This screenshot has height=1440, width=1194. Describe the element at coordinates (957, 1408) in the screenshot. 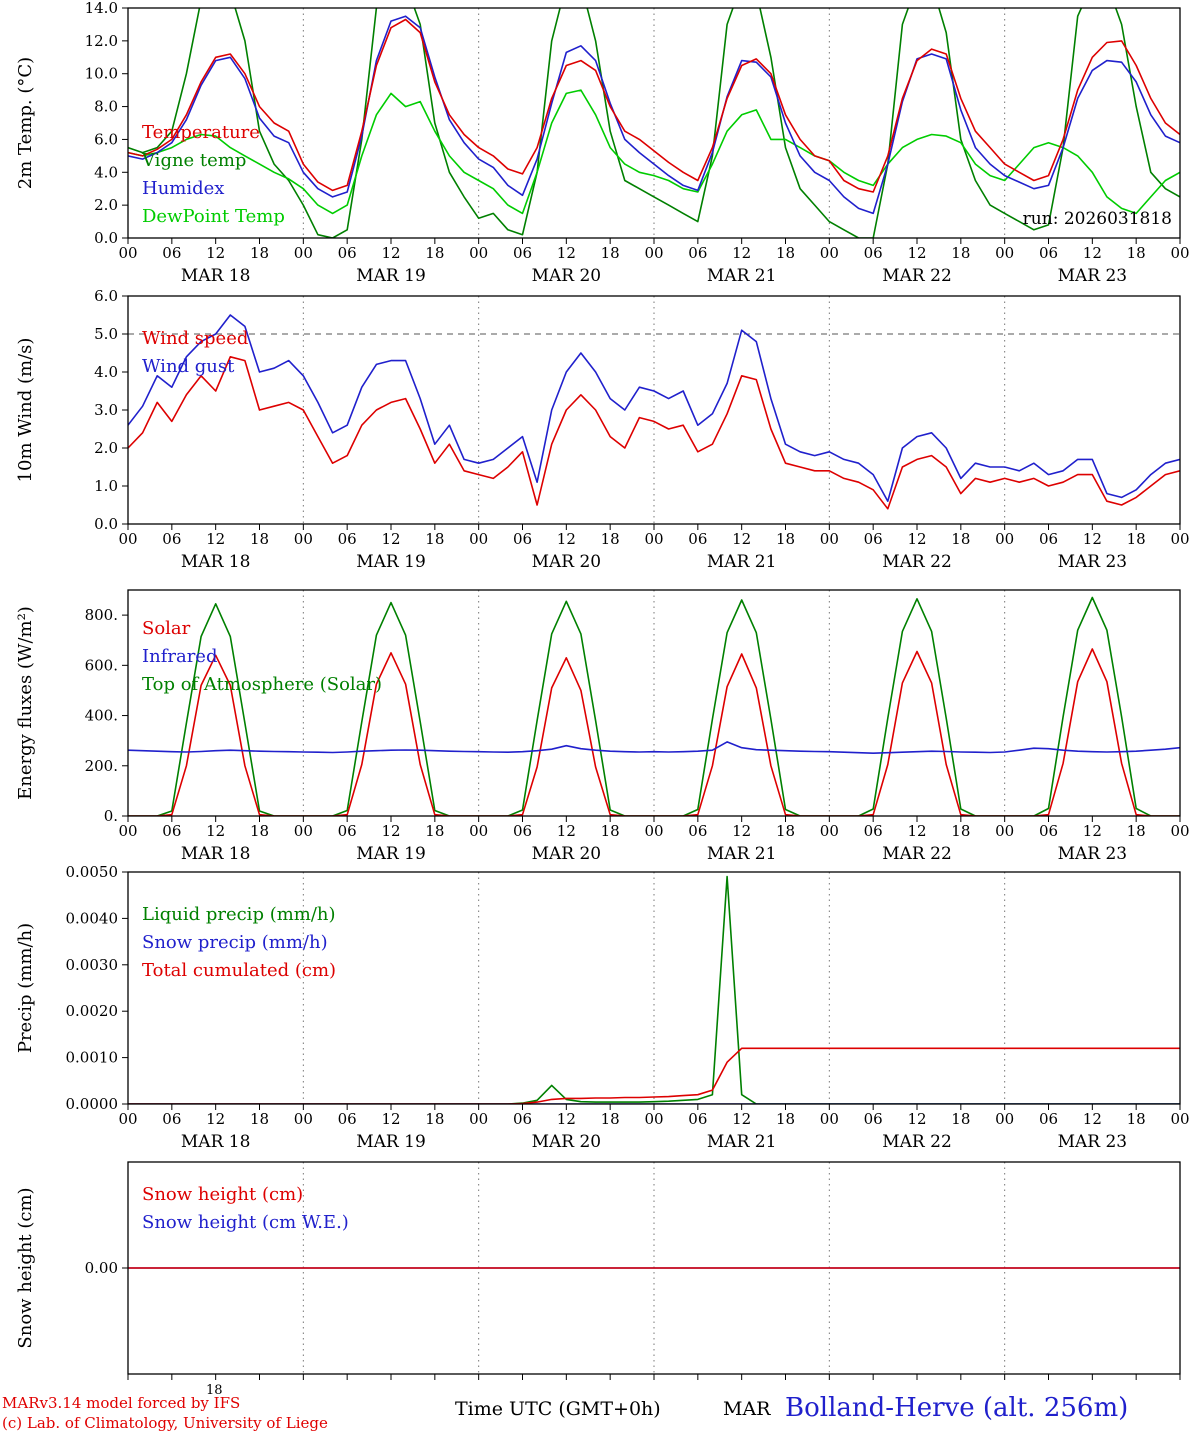

I see `footer-station-name: Bolland-Herve (alt. 256m)` at that location.